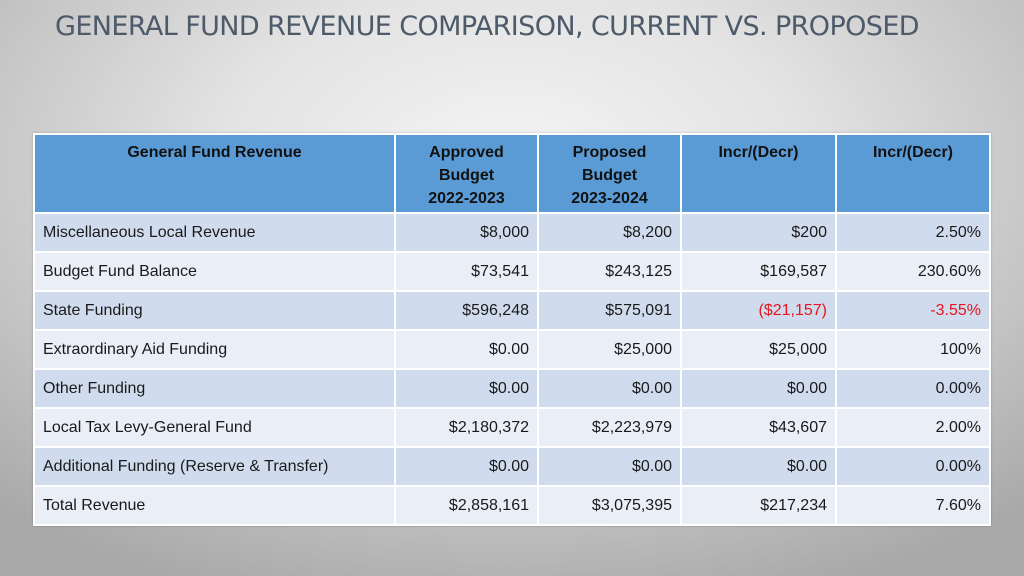 The width and height of the screenshot is (1024, 576). I want to click on cell-revenue-source: Budget Fund Balance, so click(214, 271).